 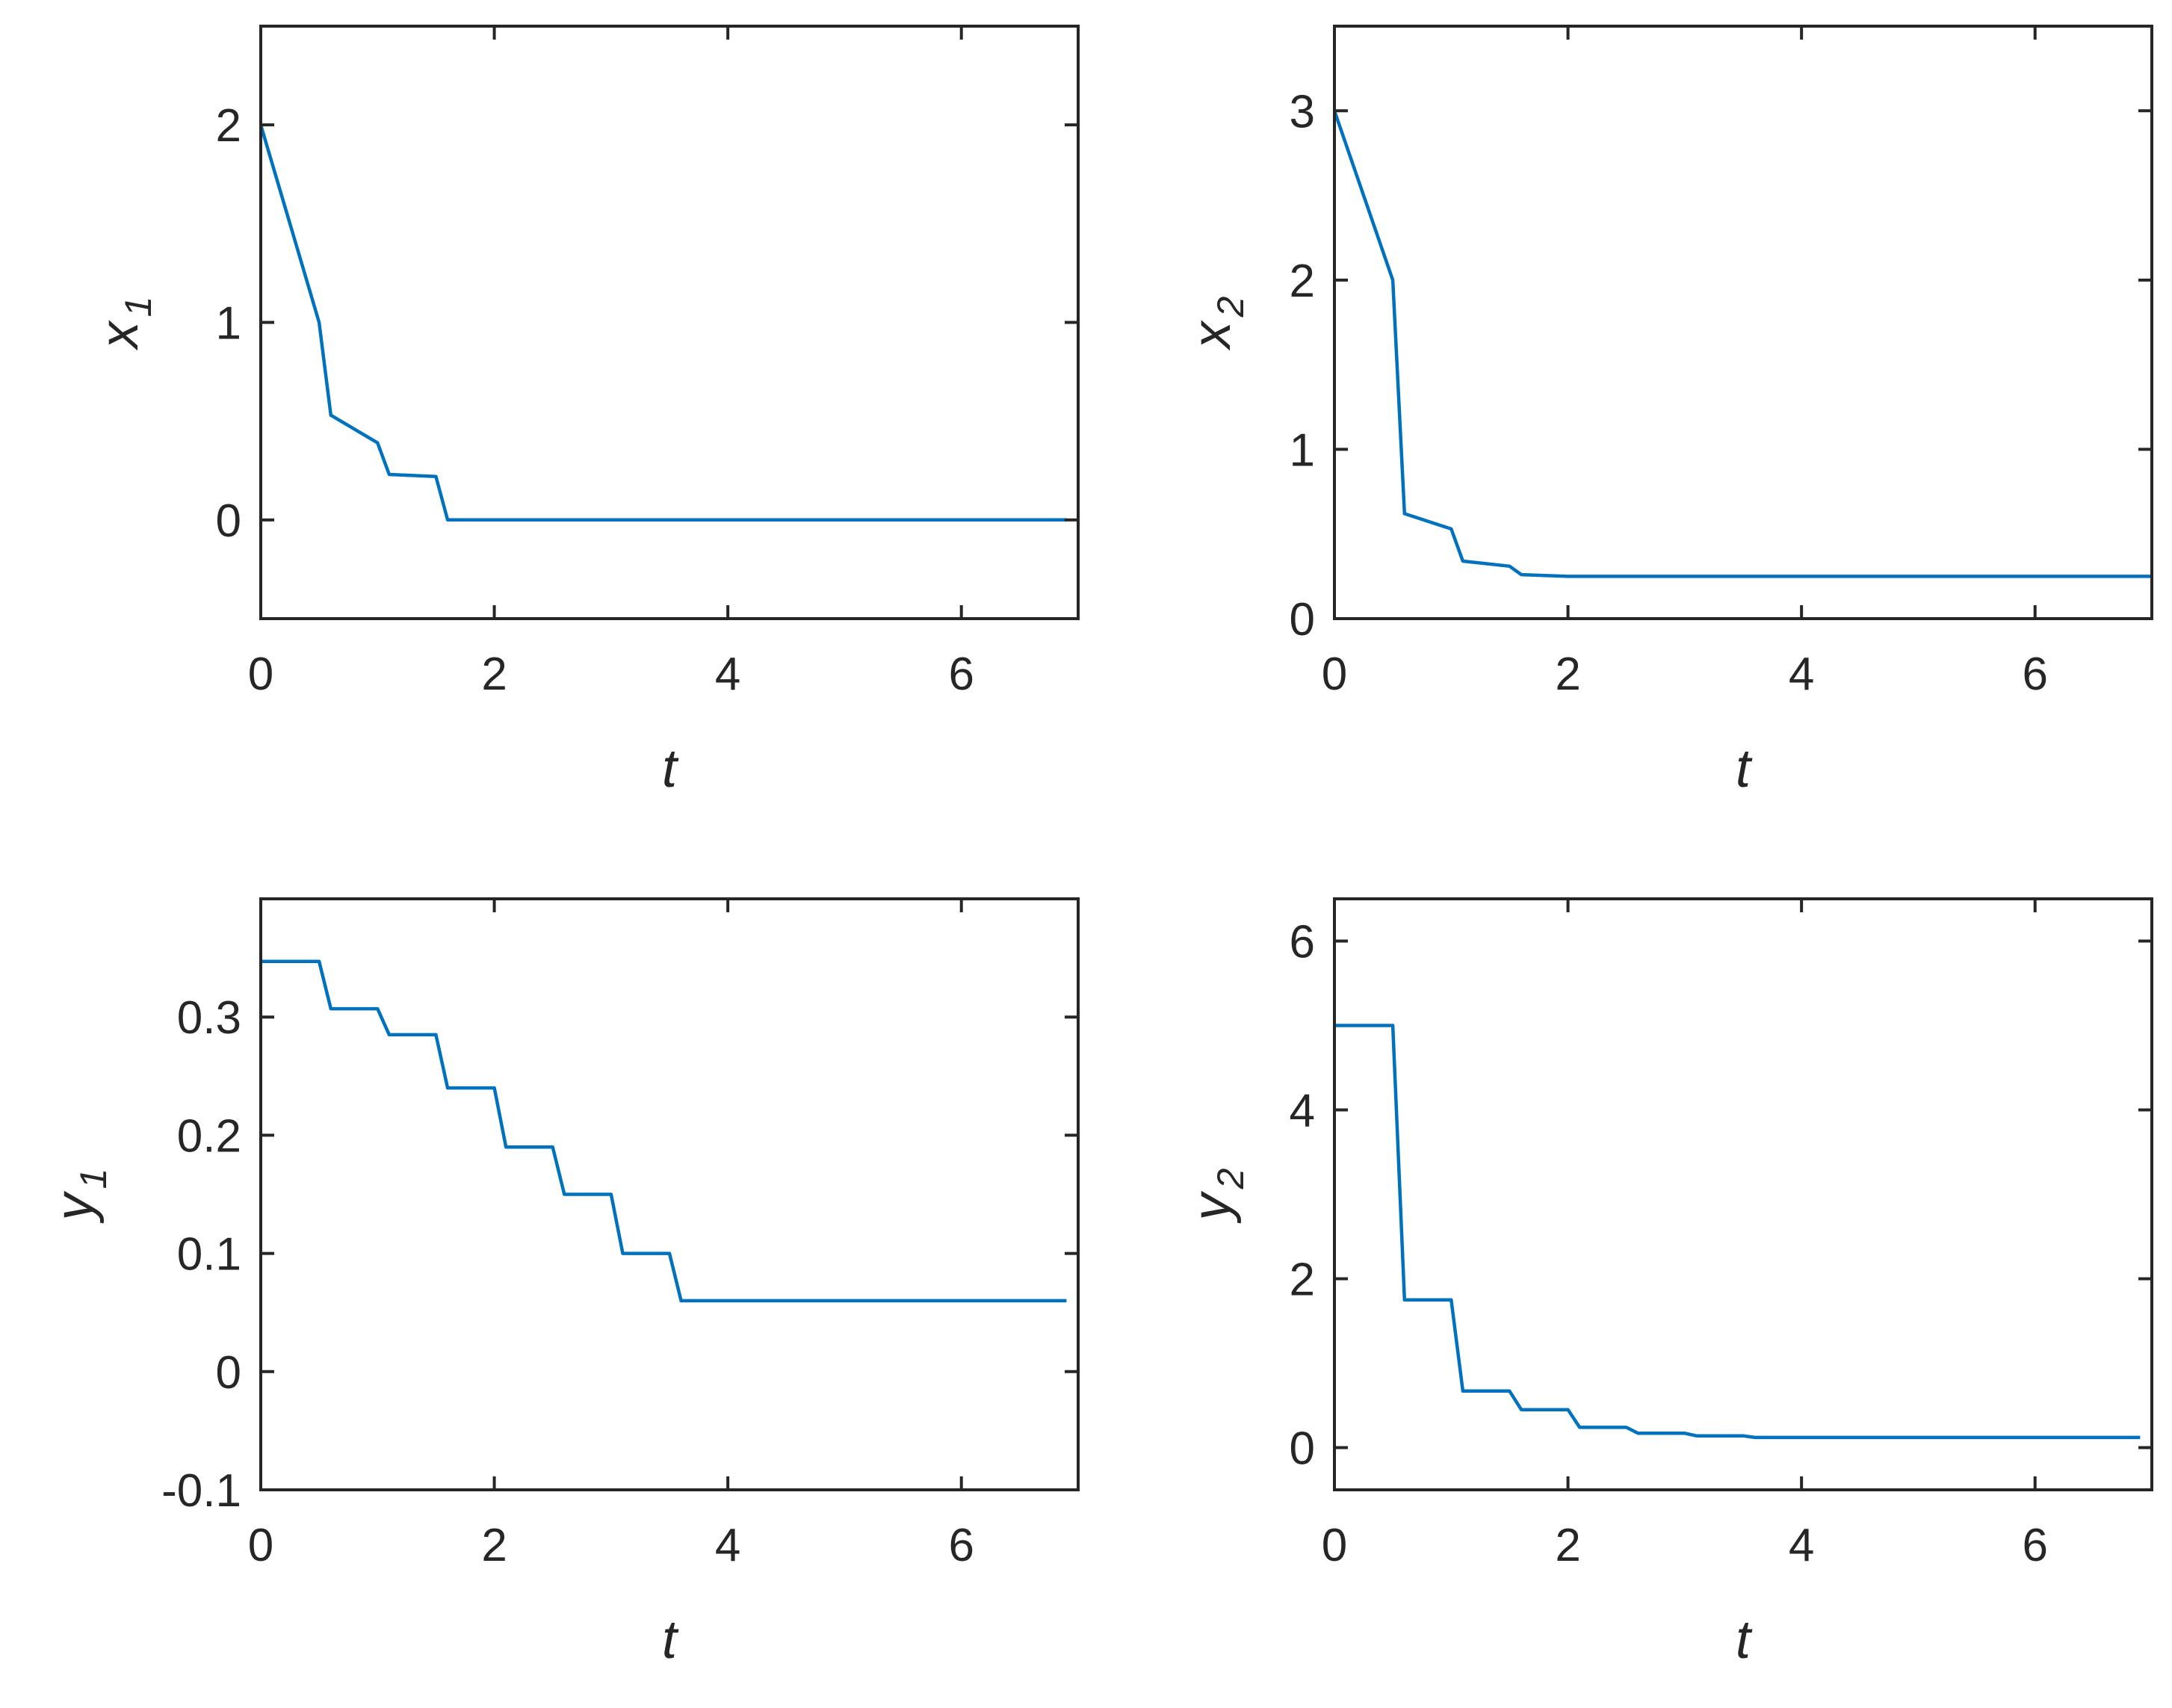 I want to click on y-tick-label: 3, so click(x=1302, y=111).